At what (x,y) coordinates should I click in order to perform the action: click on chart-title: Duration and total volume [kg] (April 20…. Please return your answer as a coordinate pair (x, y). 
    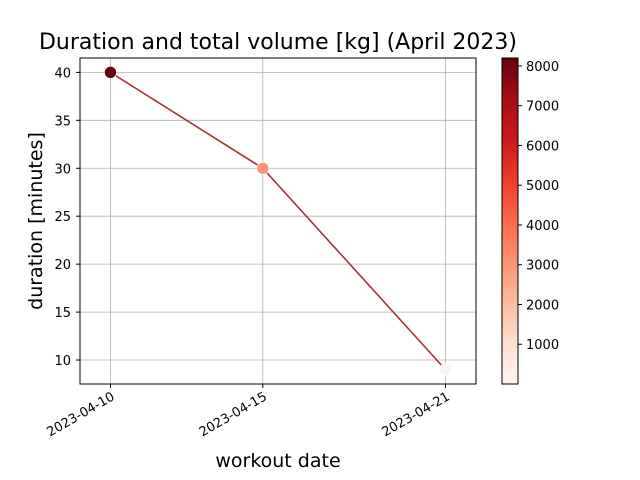
    Looking at the image, I should click on (278, 42).